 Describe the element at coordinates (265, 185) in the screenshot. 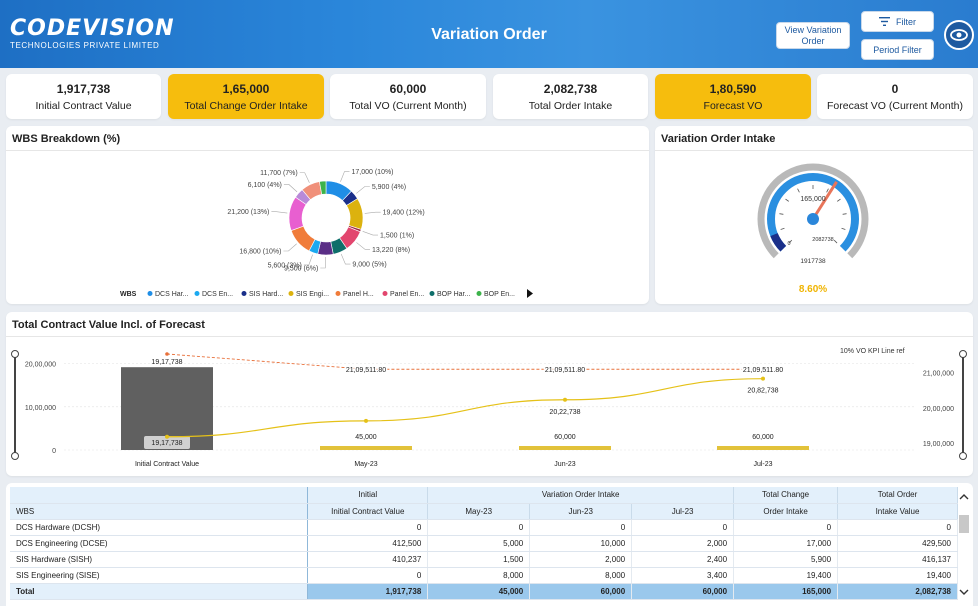

I see `donut-data-label: 6,100 (4%)` at that location.